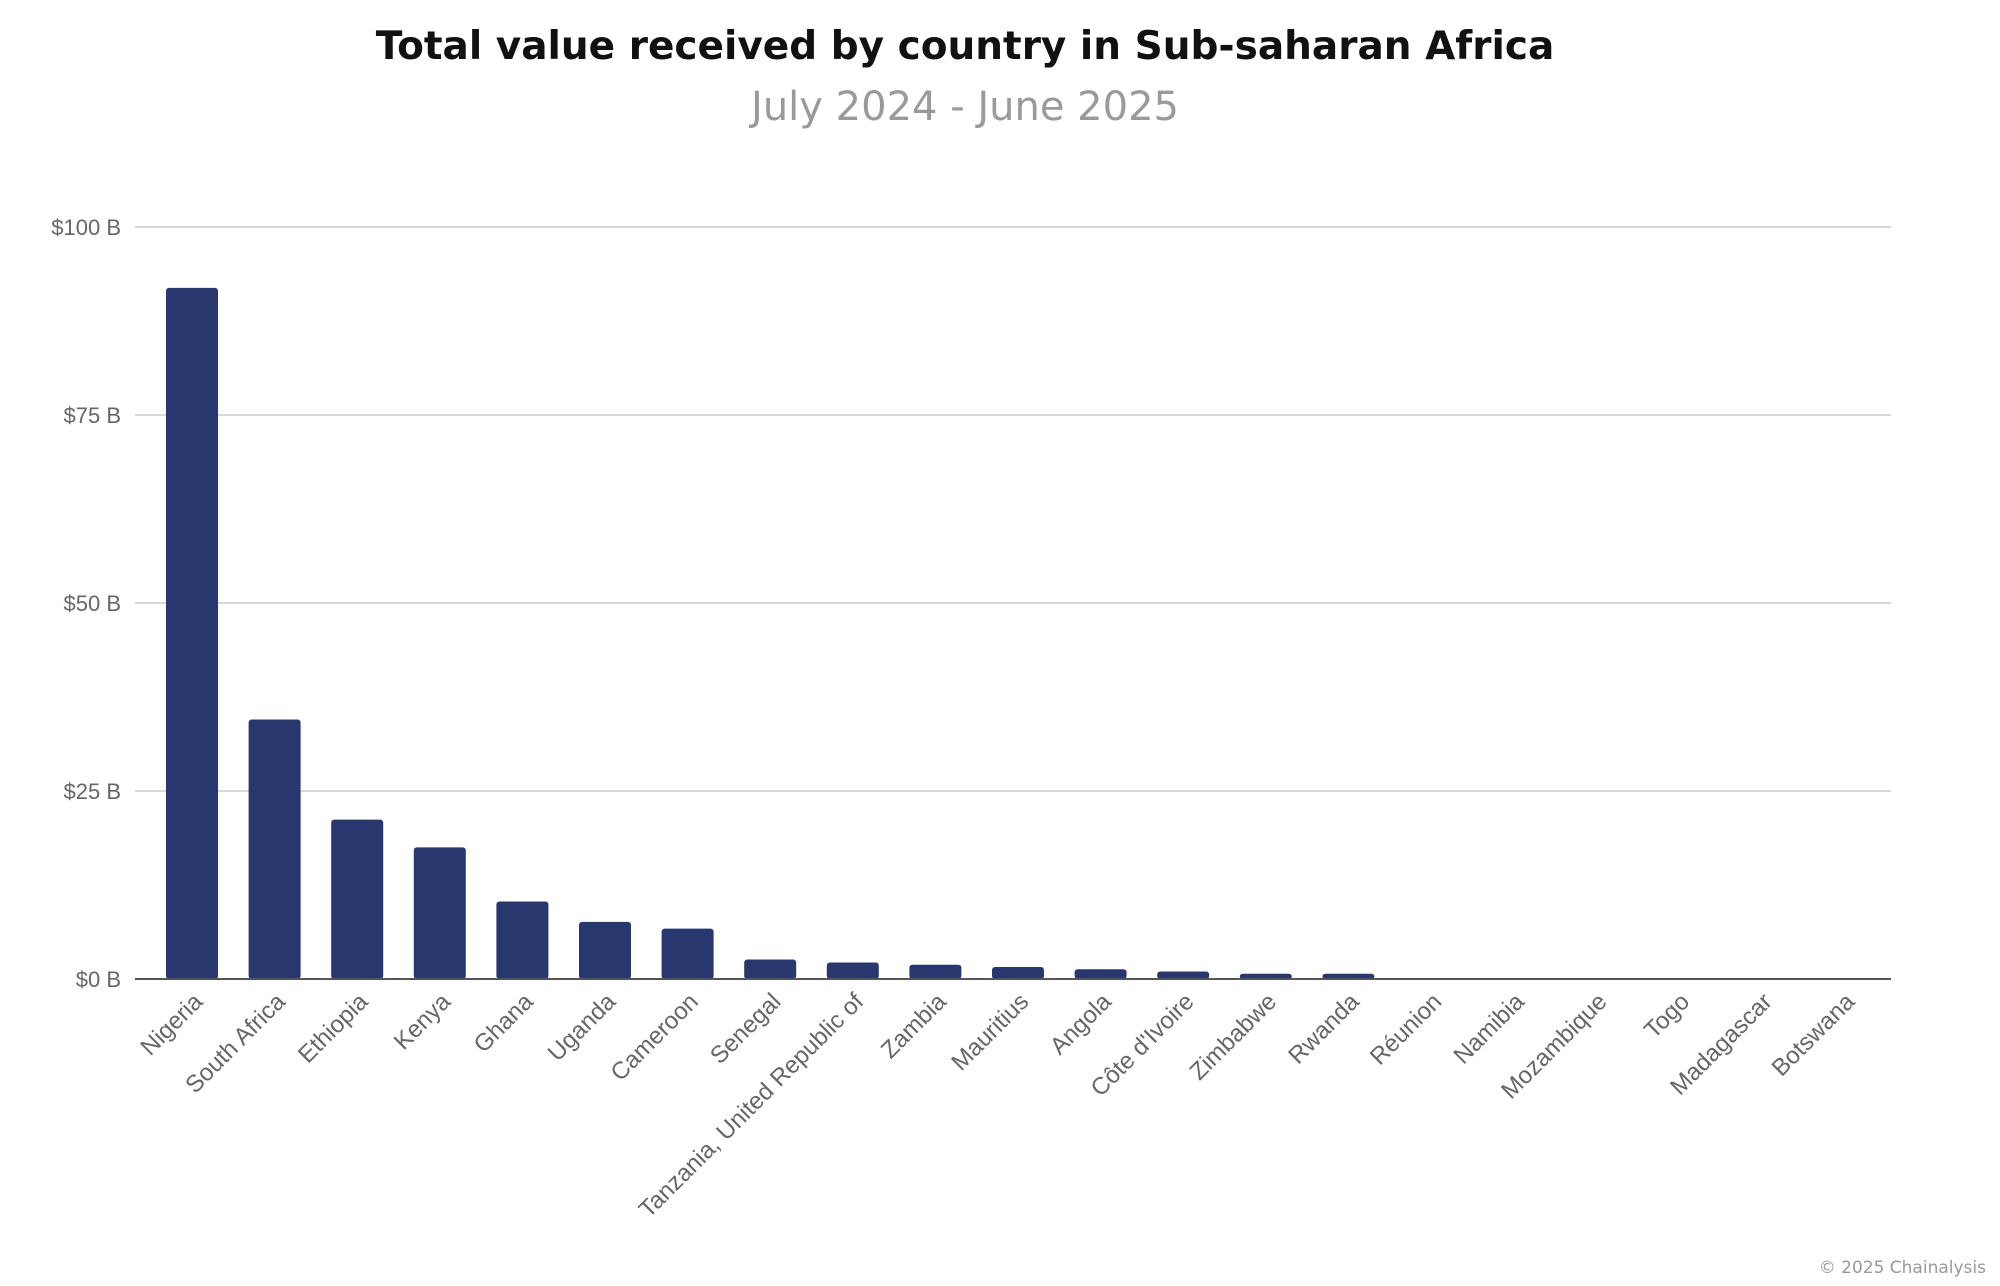 This screenshot has width=2000, height=1286. I want to click on x-tick-label: Rwanda, so click(1324, 1029).